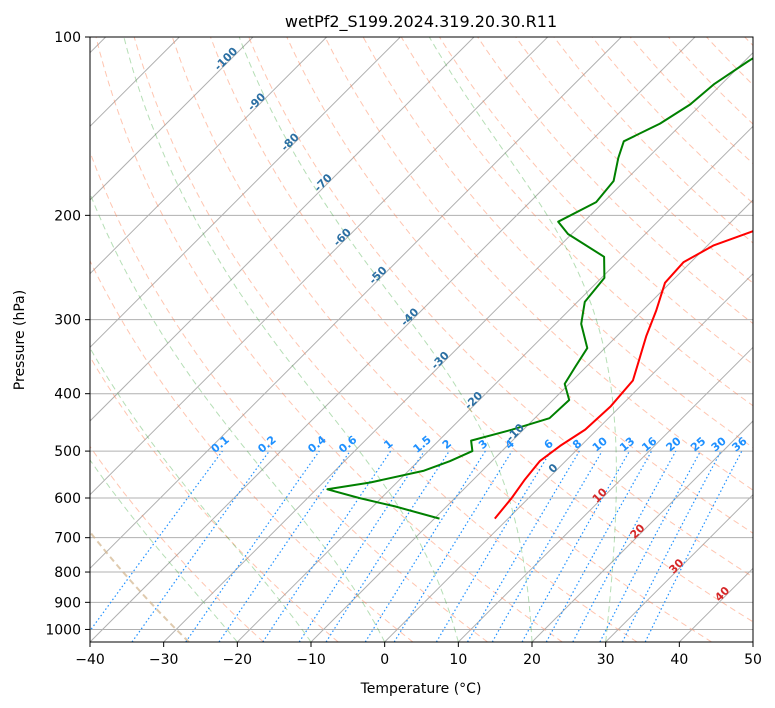 This screenshot has width=775, height=708. I want to click on x-tick-label: 10, so click(458, 660).